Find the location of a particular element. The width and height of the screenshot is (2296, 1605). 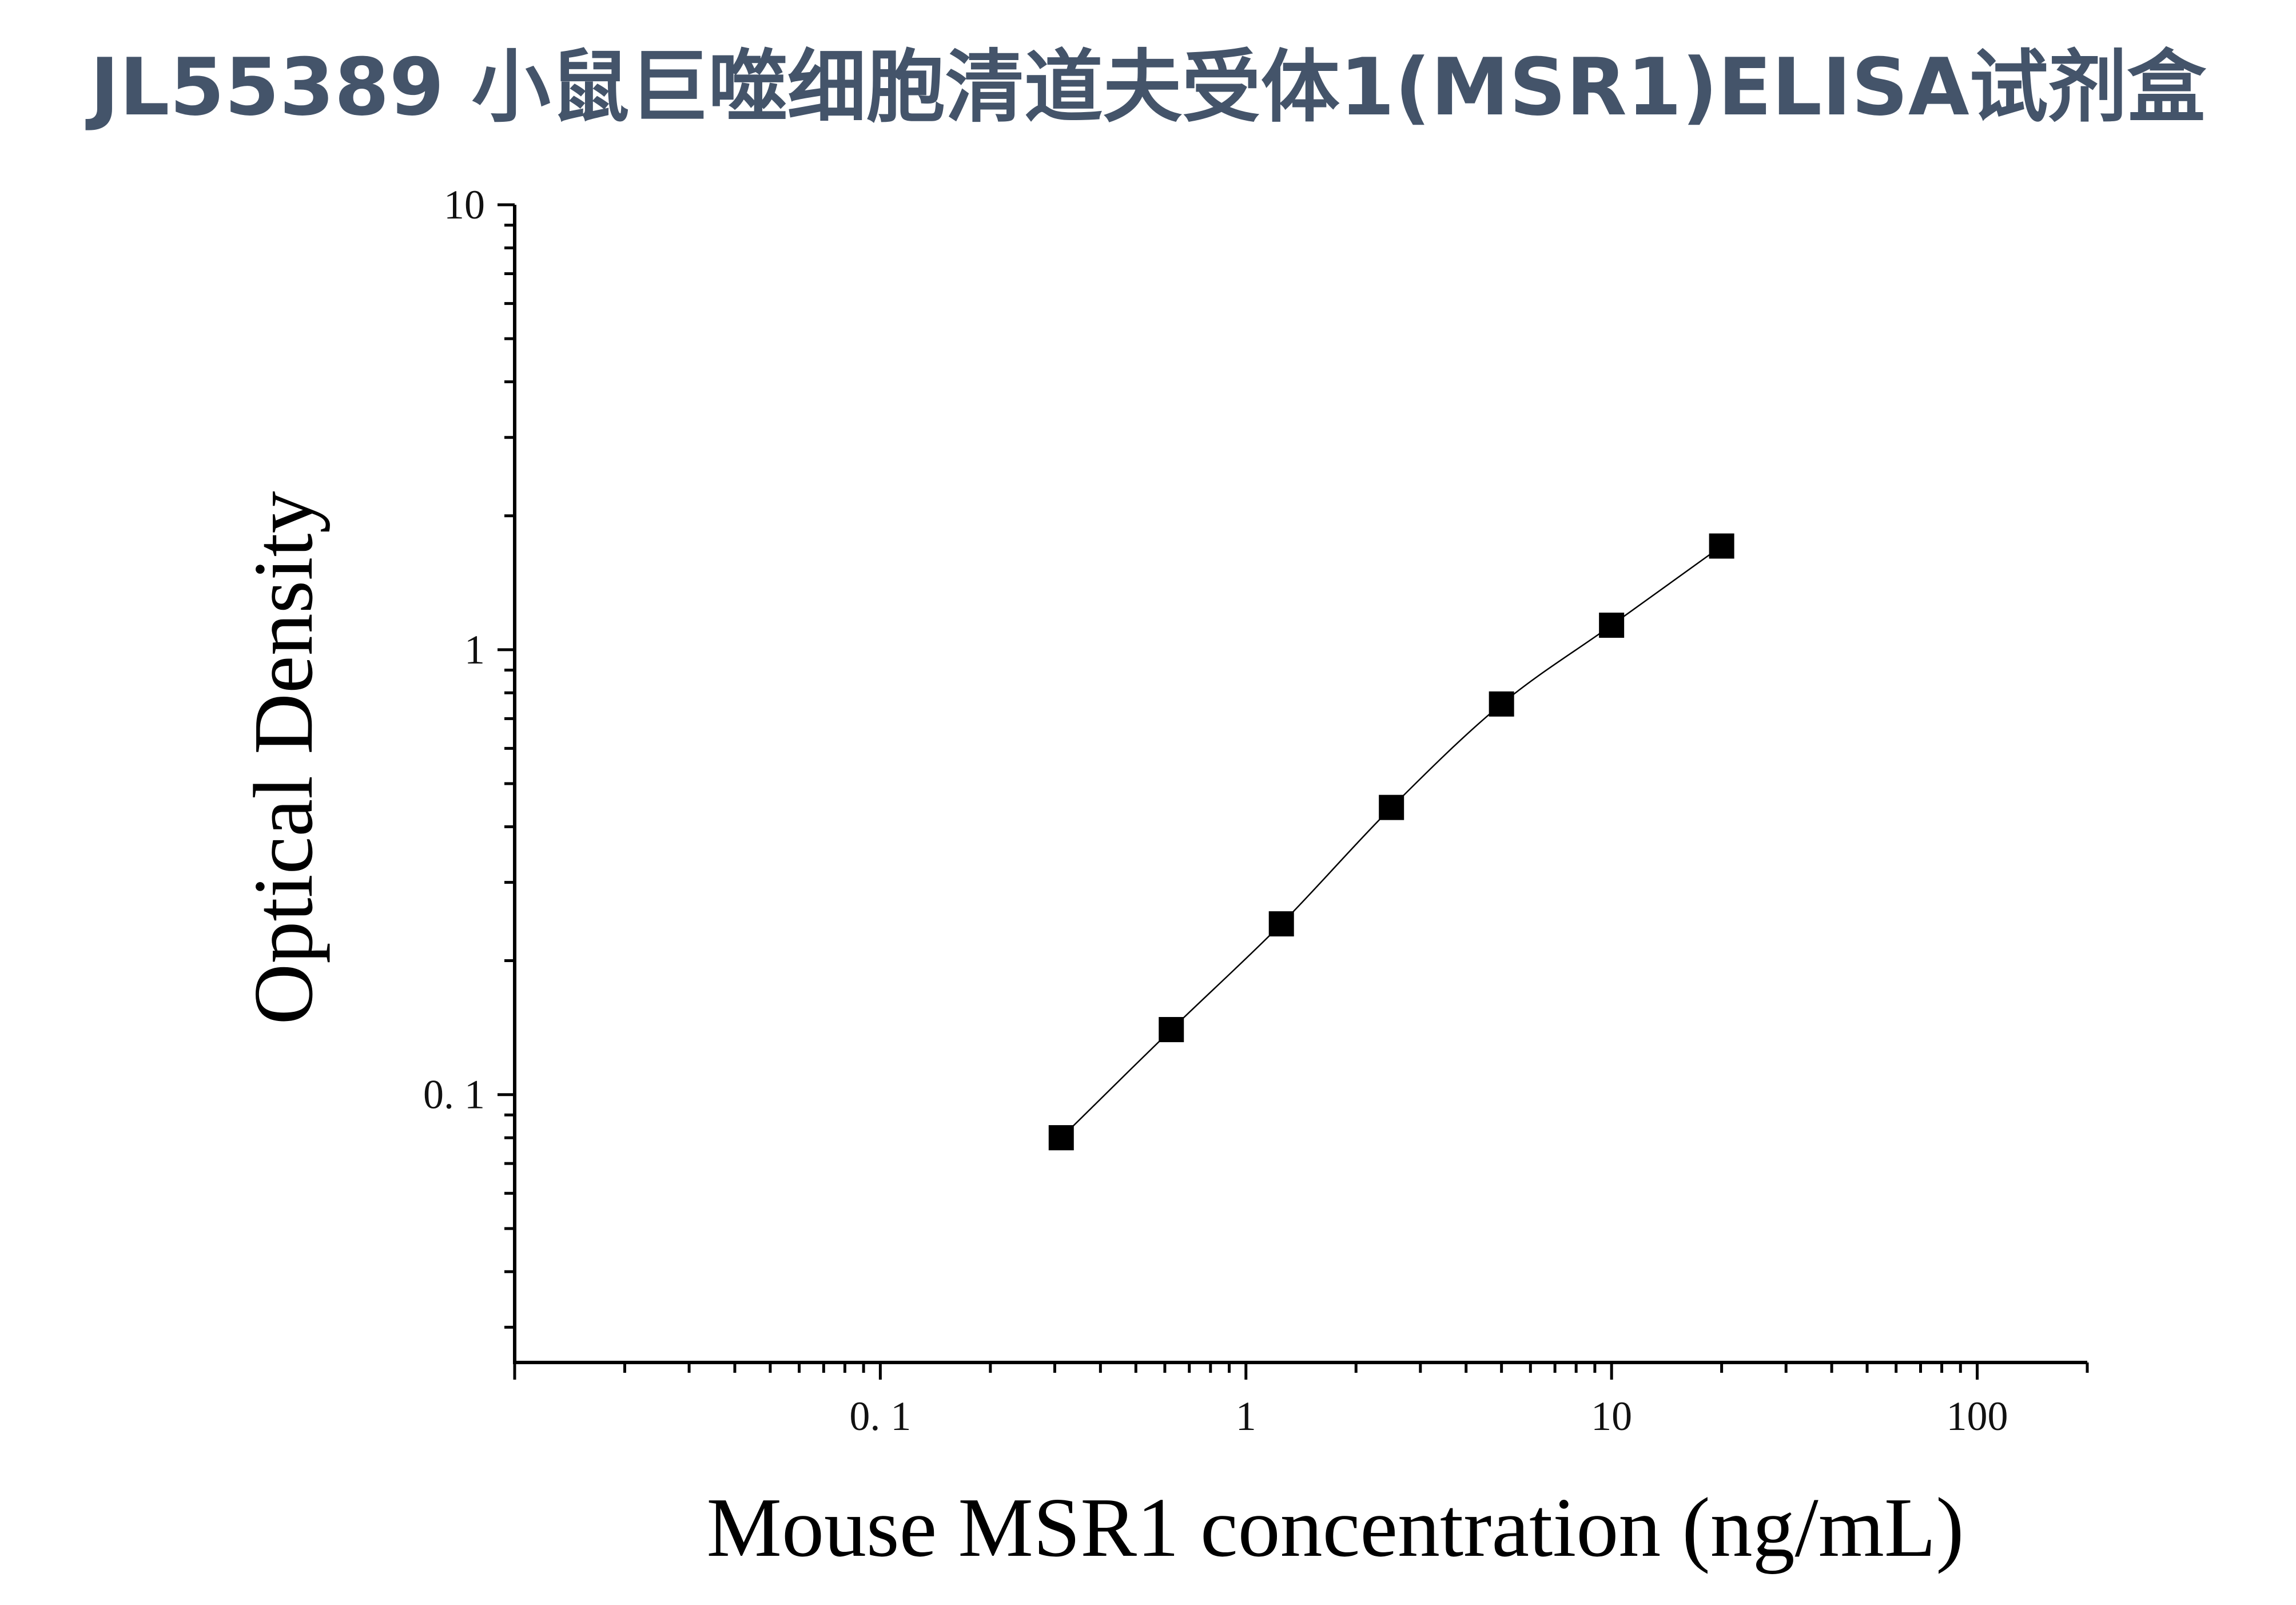

y-tick-label: 1 is located at coordinates (474, 650).